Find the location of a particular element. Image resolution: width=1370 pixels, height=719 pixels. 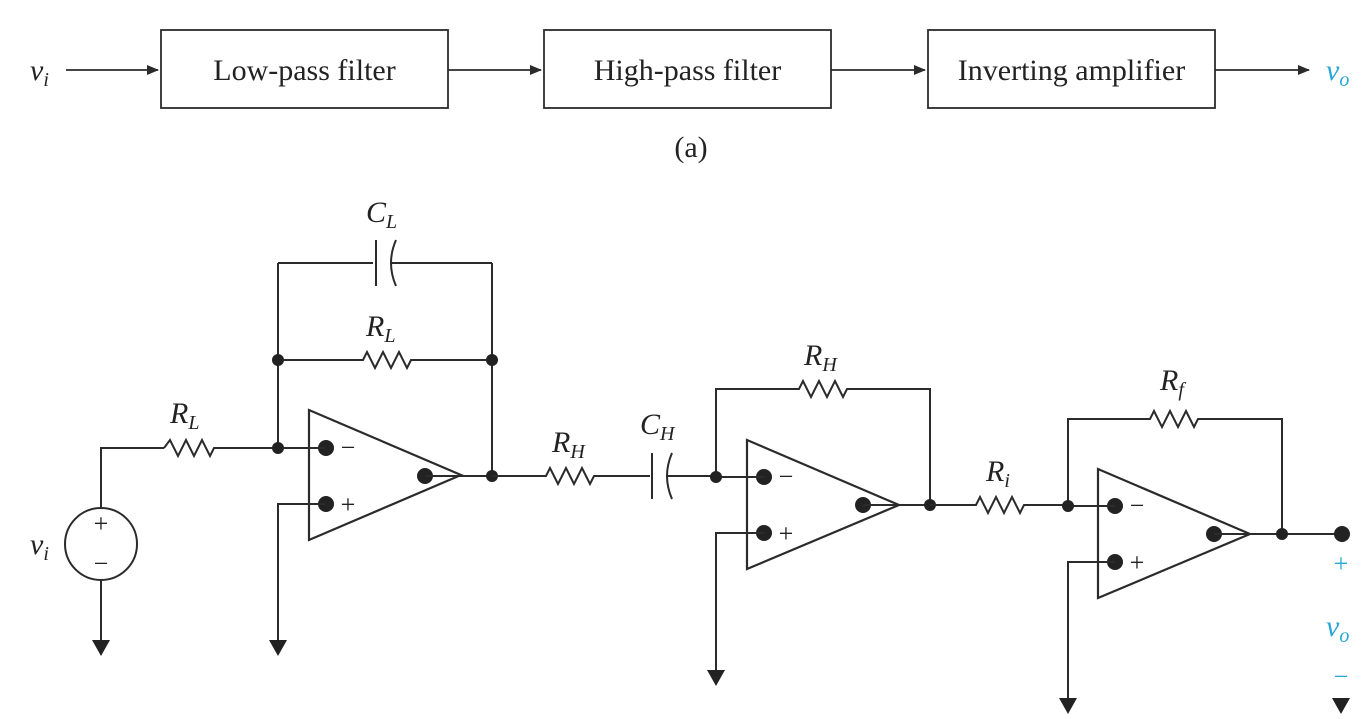

output-terminal: + vo − is located at coordinates (1338, 620).